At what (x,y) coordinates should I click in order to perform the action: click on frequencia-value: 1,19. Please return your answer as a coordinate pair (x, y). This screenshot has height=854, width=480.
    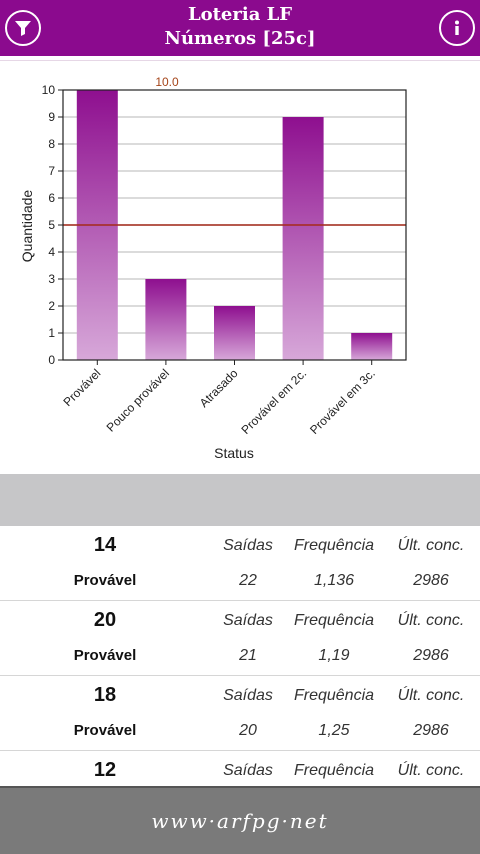
    Looking at the image, I should click on (334, 655).